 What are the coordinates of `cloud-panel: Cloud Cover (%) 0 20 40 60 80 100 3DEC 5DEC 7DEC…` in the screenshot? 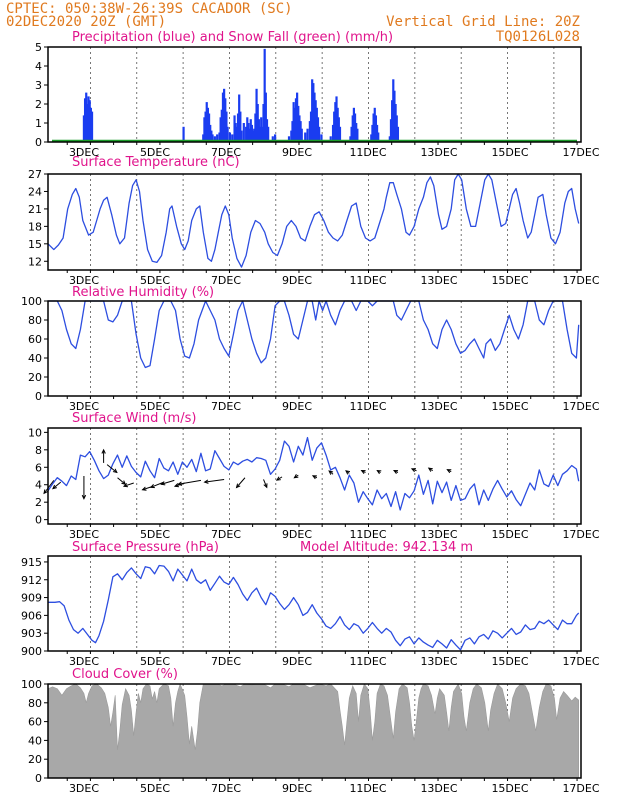 It's located at (310, 731).